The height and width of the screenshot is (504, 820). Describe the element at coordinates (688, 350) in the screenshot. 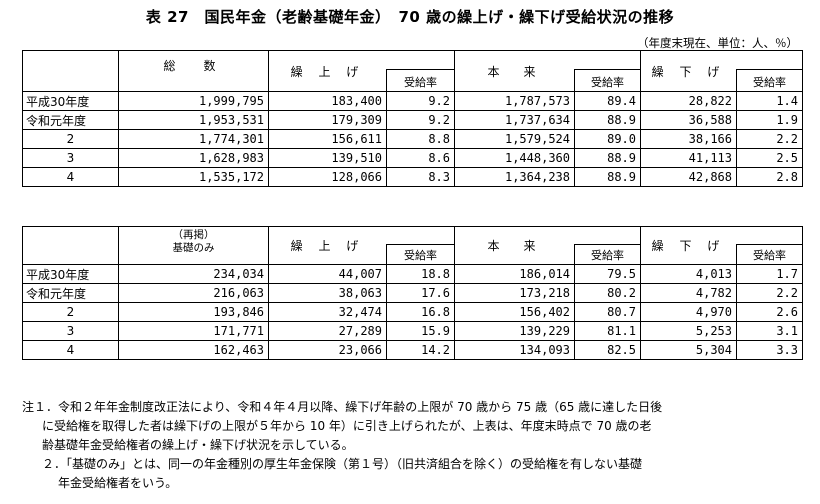

I see `cell-kurisage: 5,304` at that location.